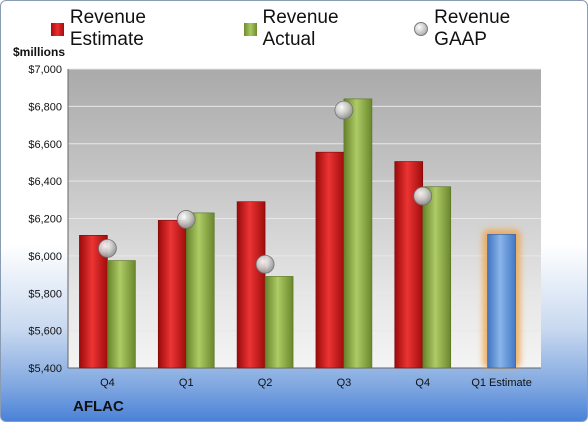 Image resolution: width=588 pixels, height=422 pixels. What do you see at coordinates (98, 406) in the screenshot?
I see `company-name: AFLAC` at bounding box center [98, 406].